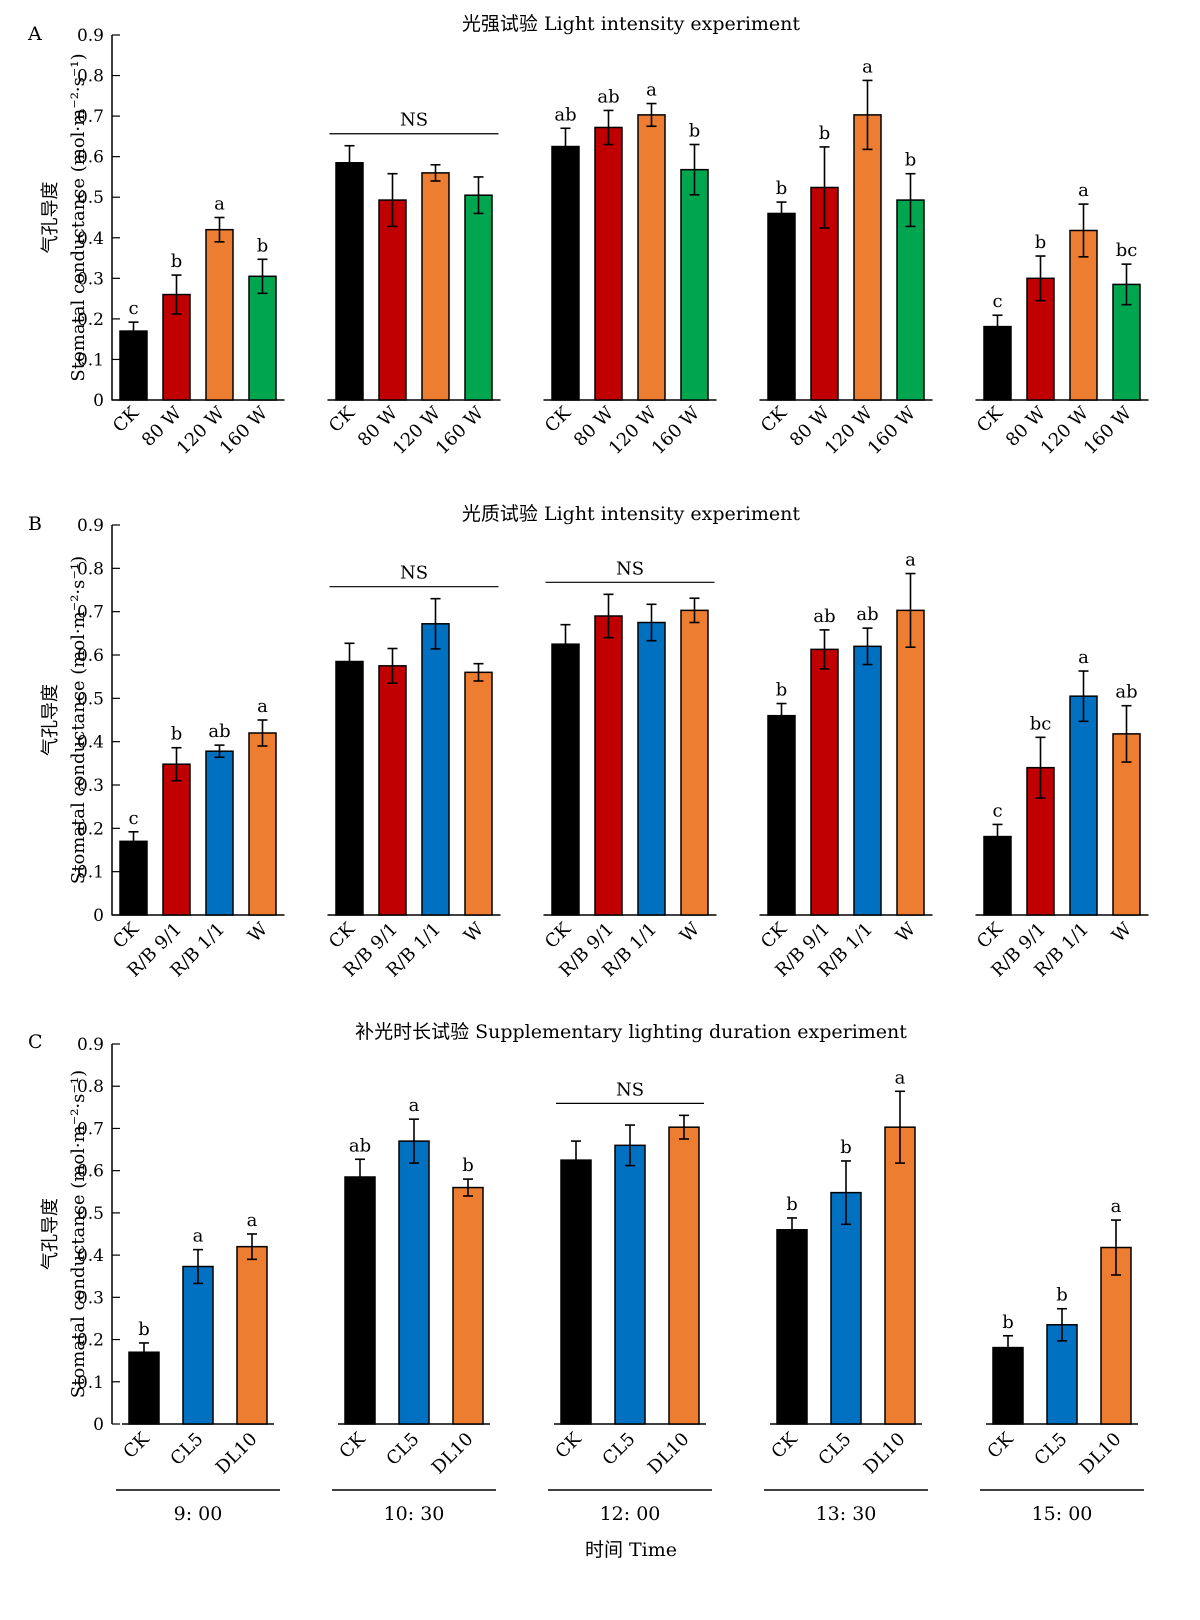  What do you see at coordinates (844, 1272) in the screenshot?
I see `bar-group-4: b CK b CL5 a DL10` at bounding box center [844, 1272].